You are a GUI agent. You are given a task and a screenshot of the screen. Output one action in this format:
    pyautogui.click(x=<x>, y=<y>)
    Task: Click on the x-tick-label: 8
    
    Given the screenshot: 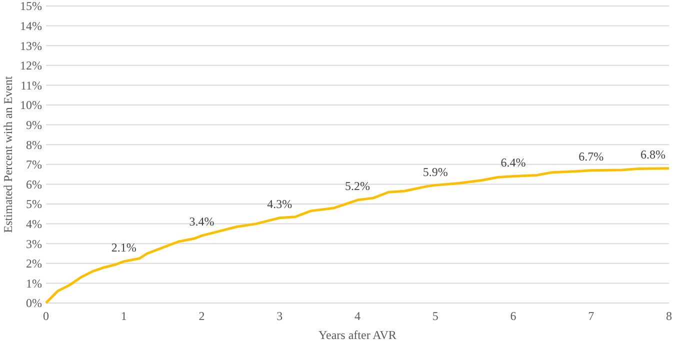 What is the action you would take?
    pyautogui.click(x=669, y=316)
    